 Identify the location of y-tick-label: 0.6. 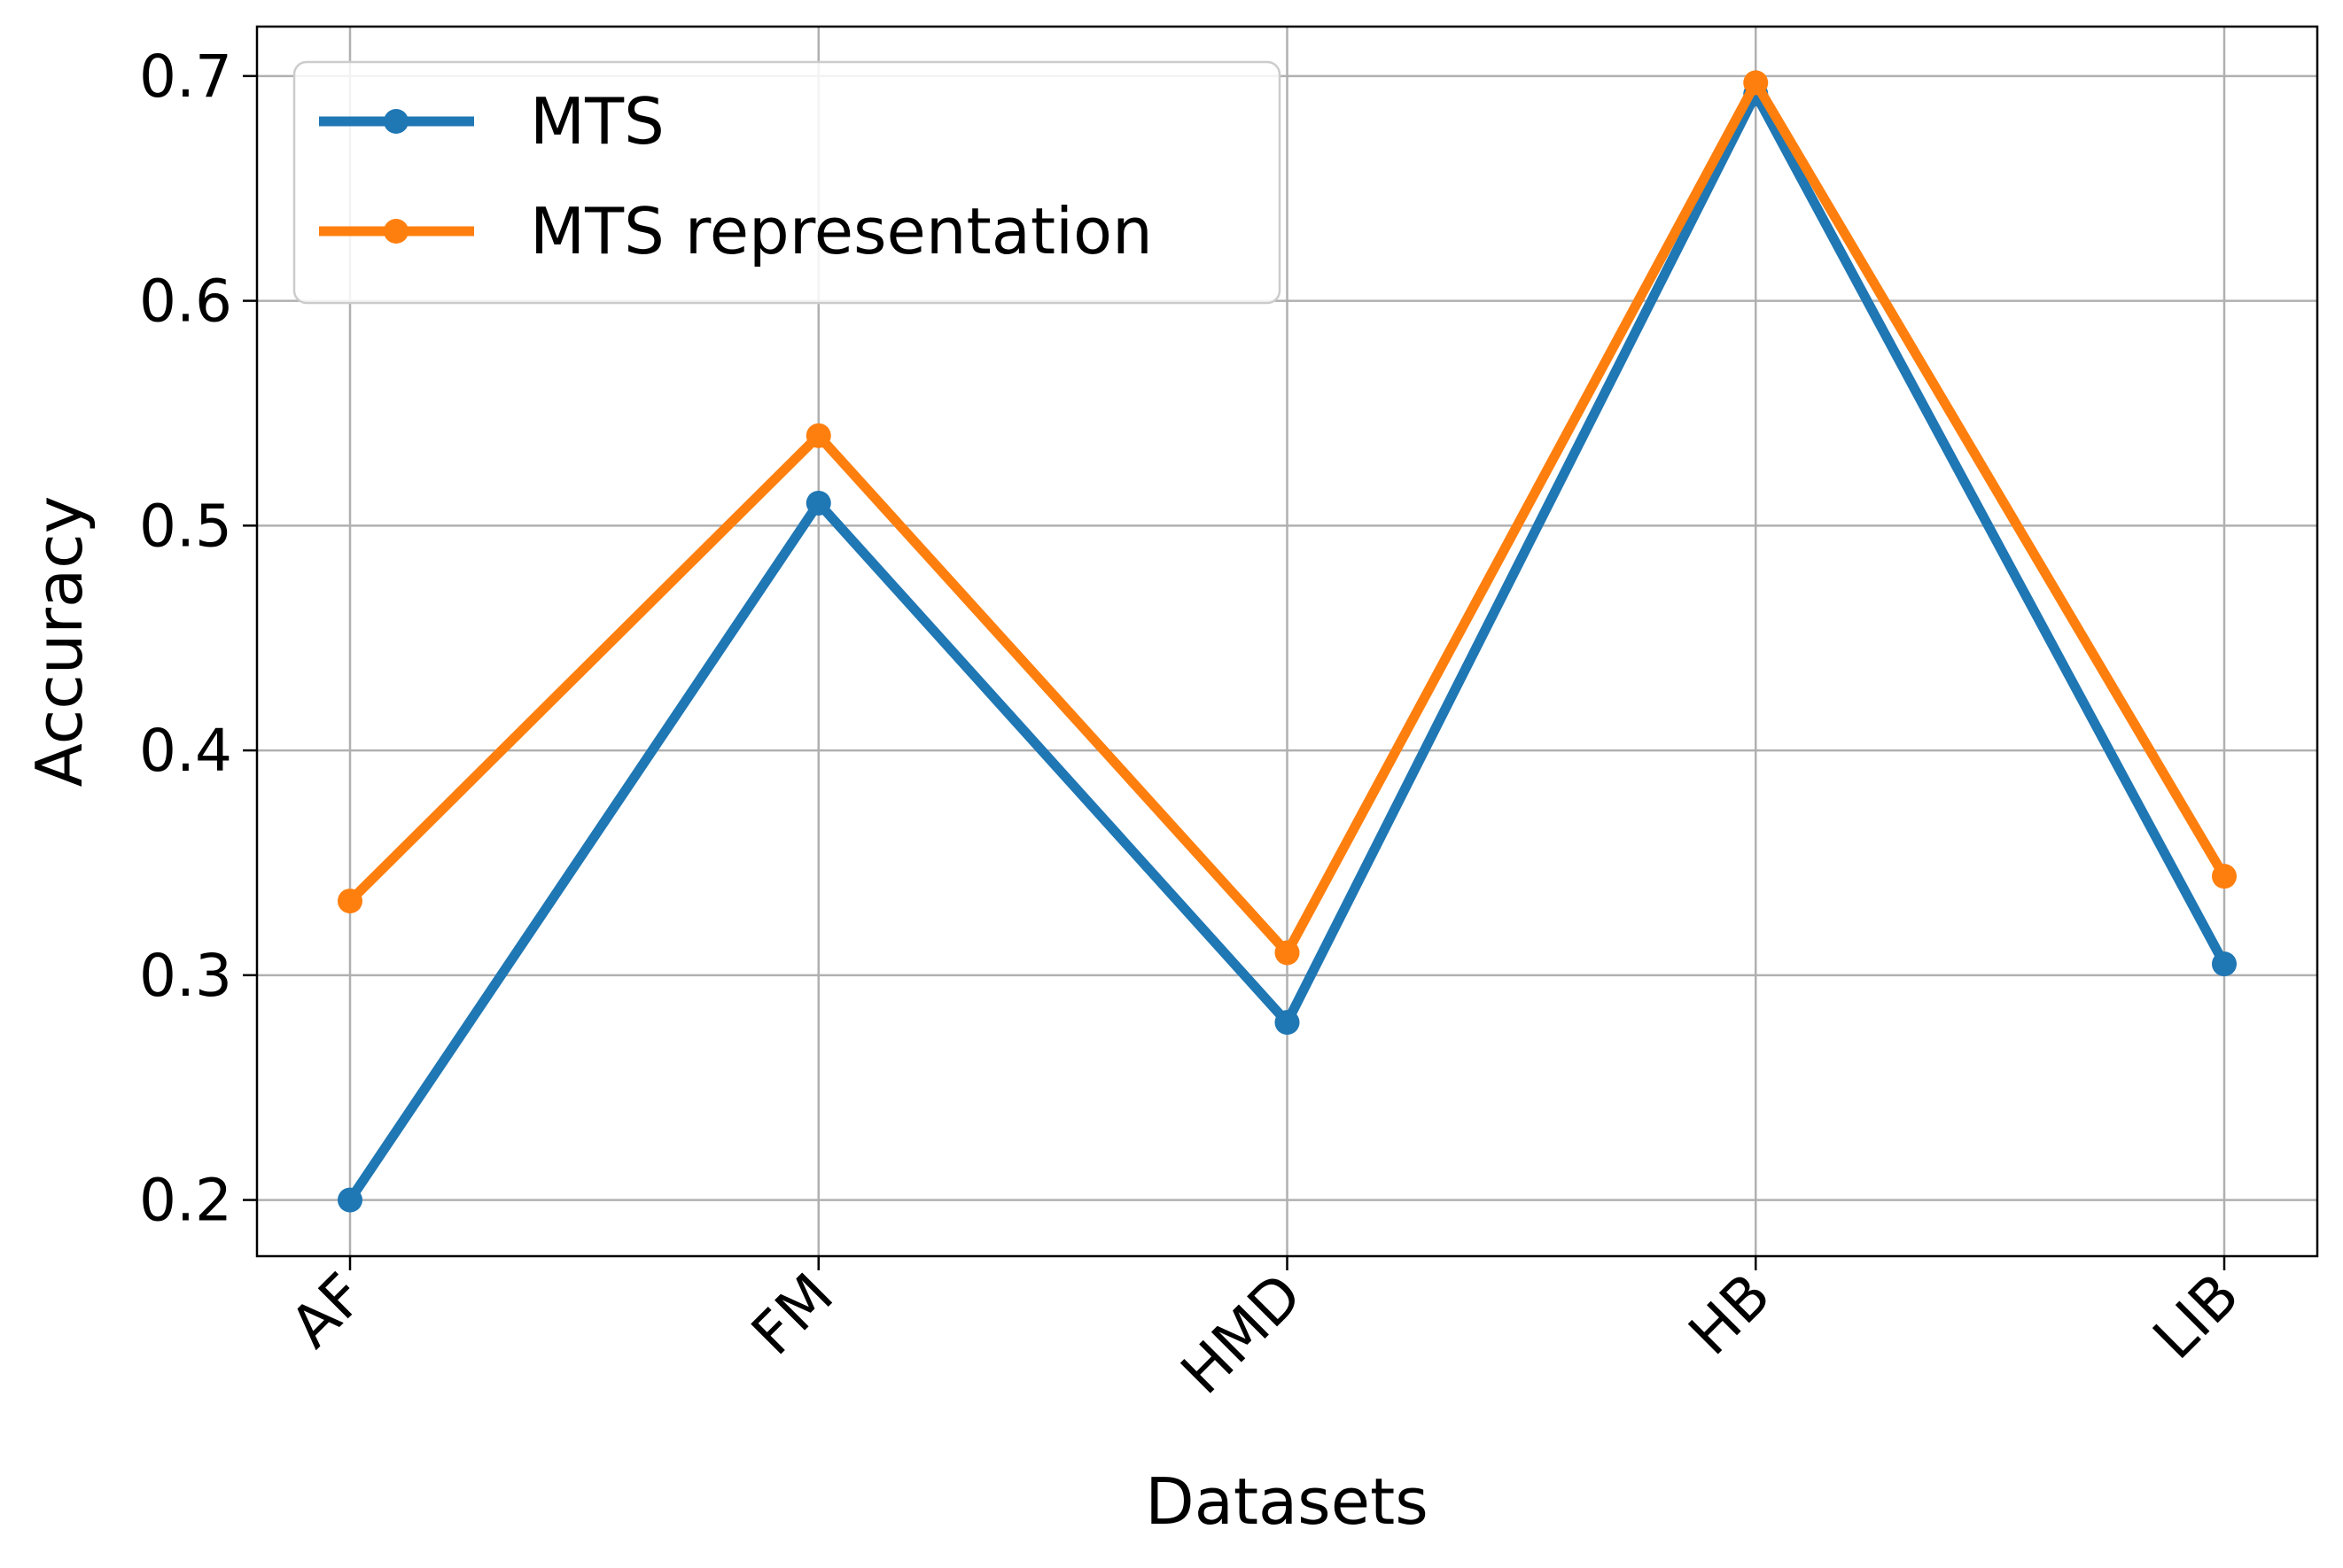
(185, 302).